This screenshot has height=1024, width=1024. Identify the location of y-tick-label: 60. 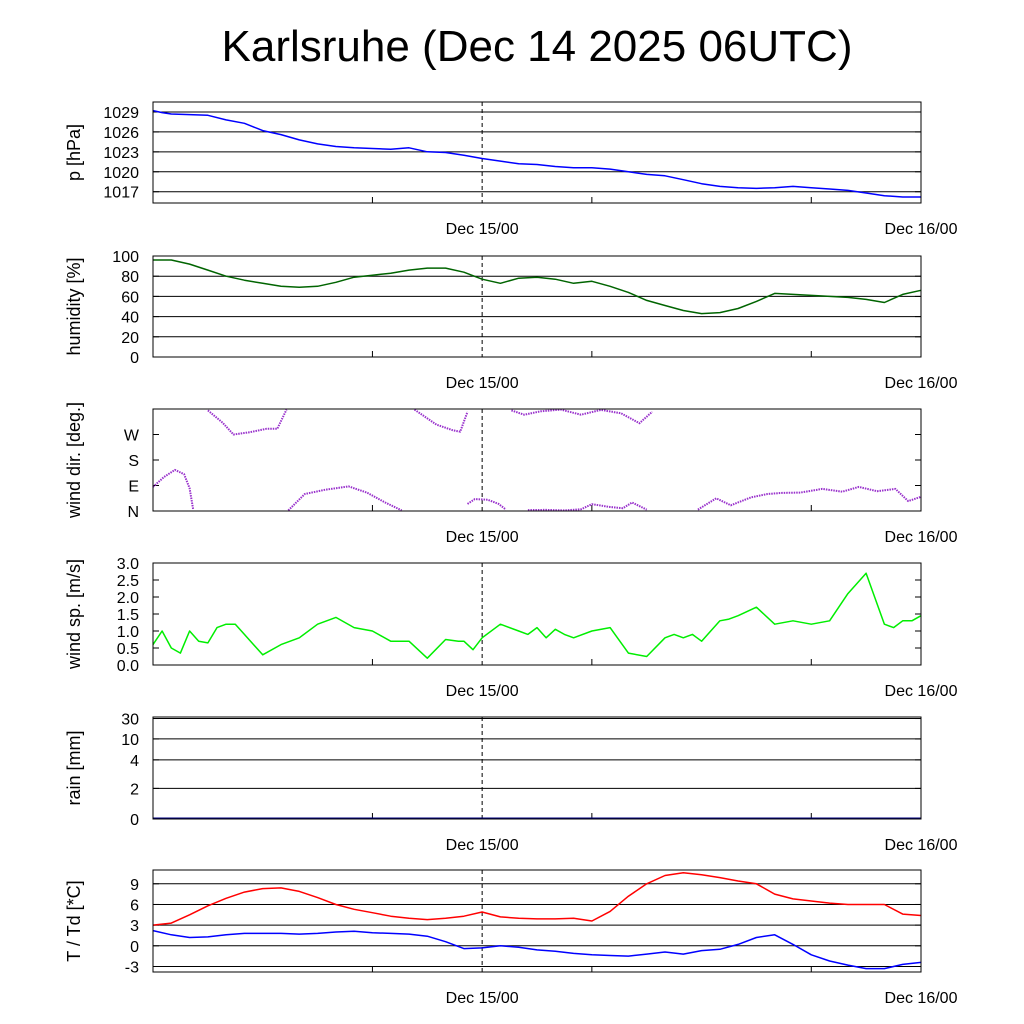
(130, 297).